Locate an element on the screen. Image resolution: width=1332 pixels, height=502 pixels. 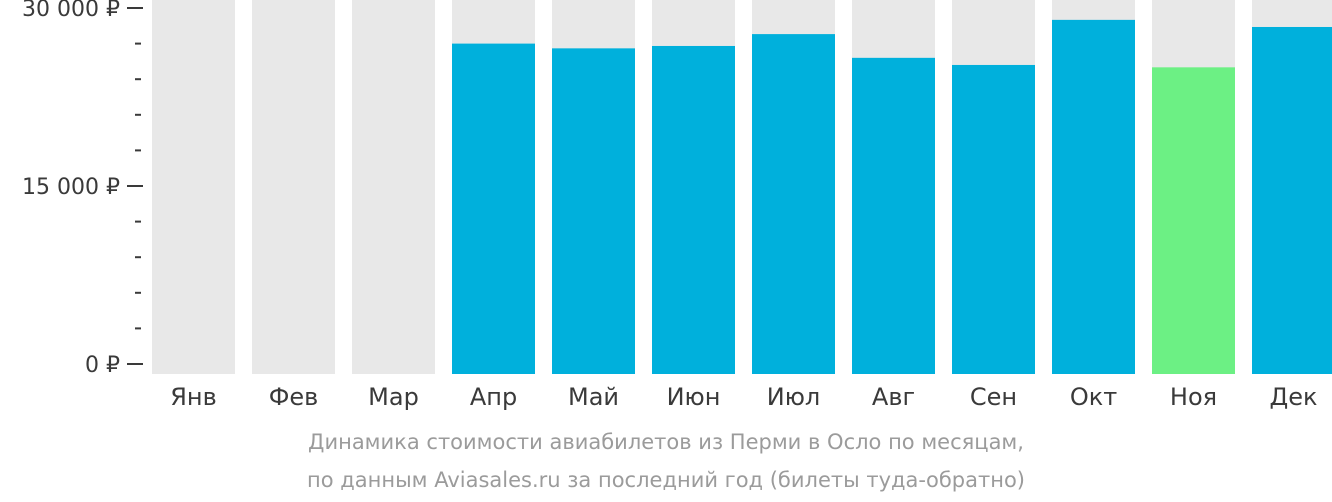
x-tick-label: Окт is located at coordinates (1093, 397).